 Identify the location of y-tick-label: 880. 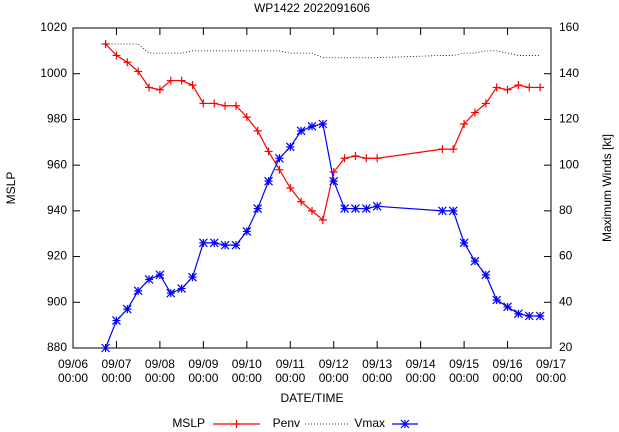
(57, 347).